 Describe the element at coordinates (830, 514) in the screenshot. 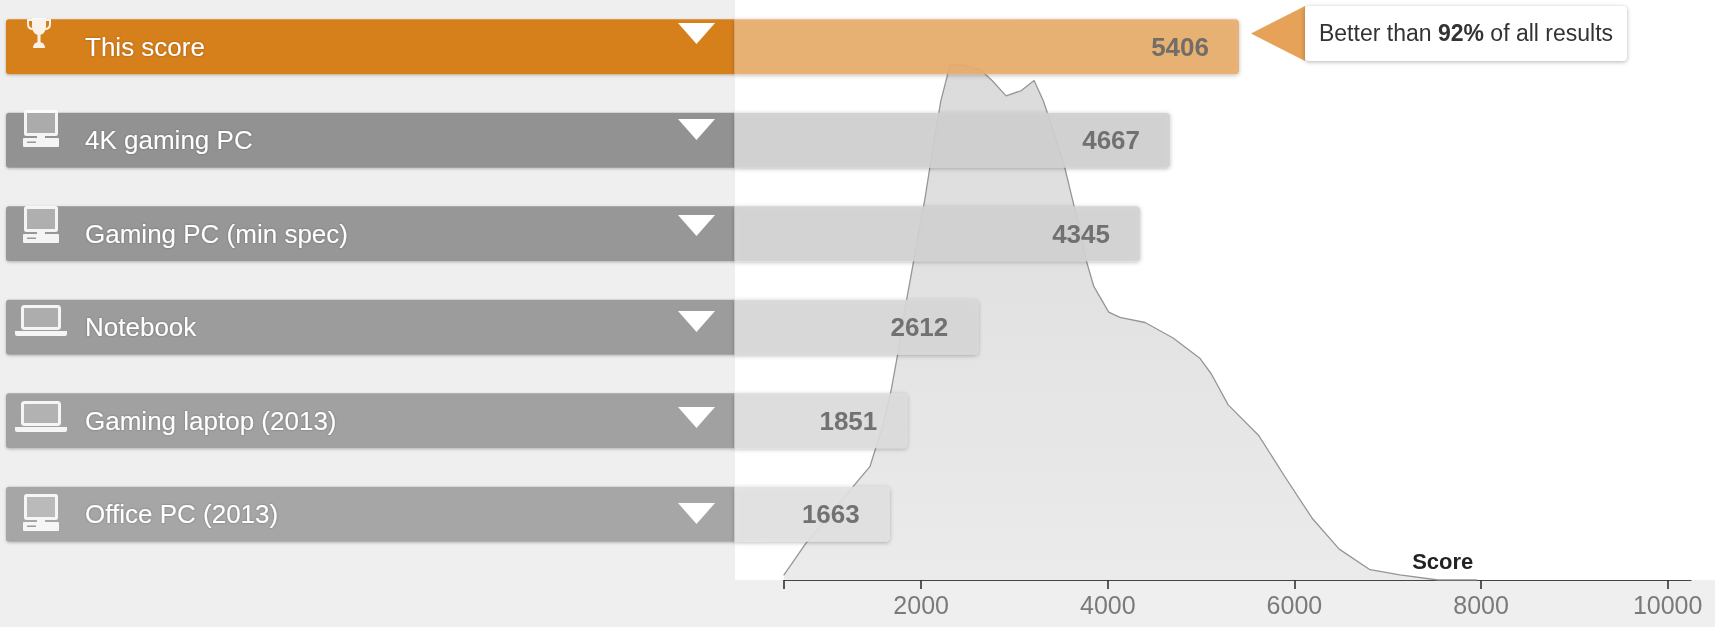

I see `data-label: 1663` at that location.